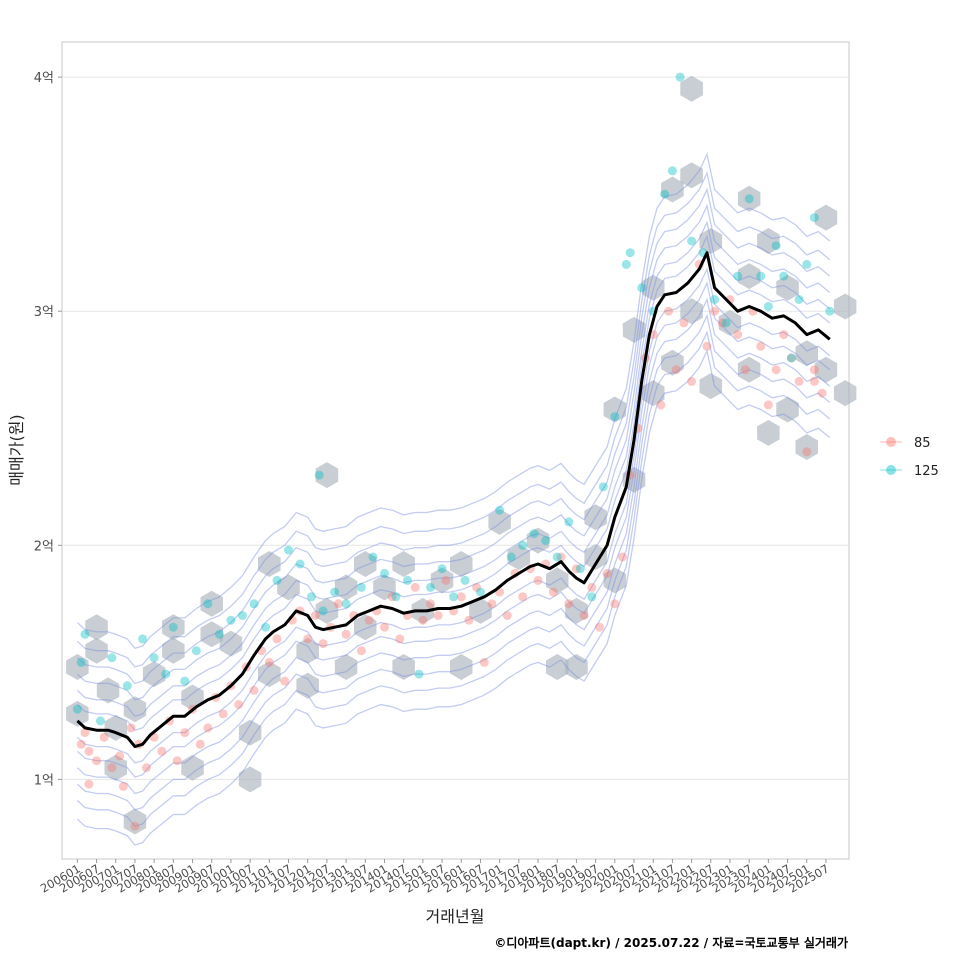  What do you see at coordinates (44, 78) in the screenshot?
I see `y-tick-label: 4억` at bounding box center [44, 78].